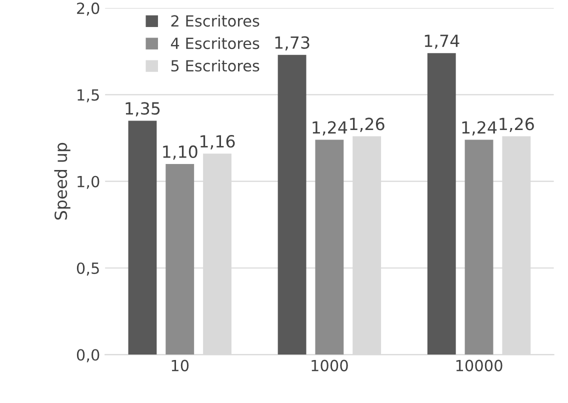  I want to click on data-label: 1,16, so click(217, 142).